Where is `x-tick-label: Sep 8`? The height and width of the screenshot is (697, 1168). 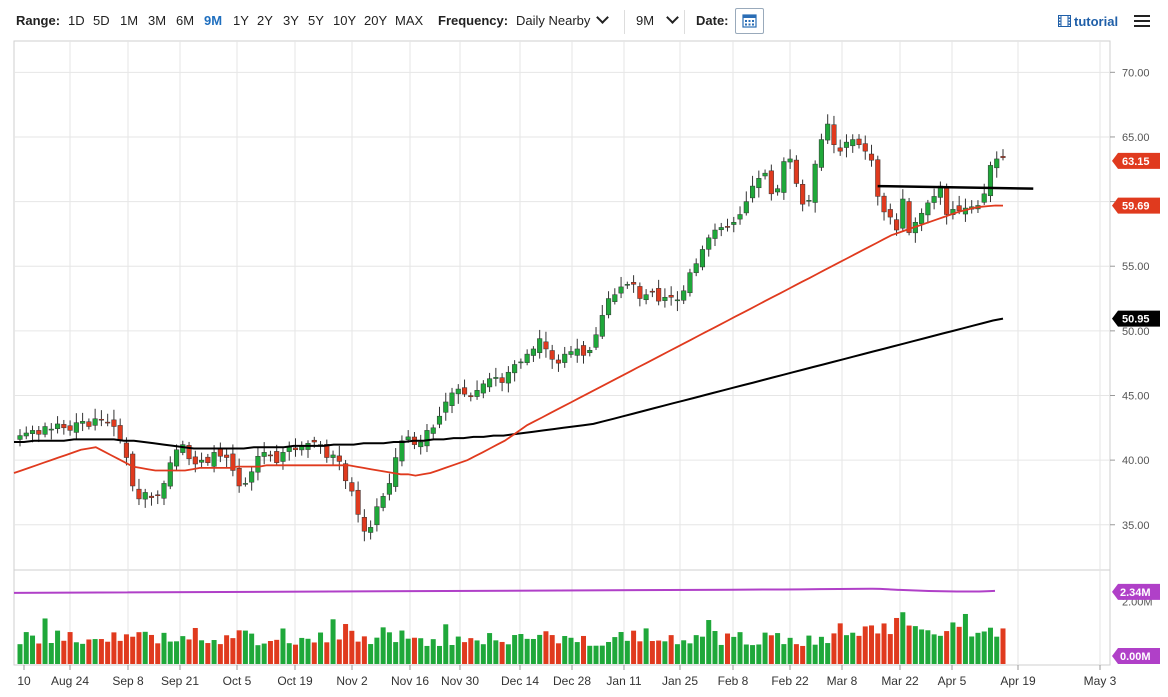
x-tick-label: Sep 8 is located at coordinates (128, 681).